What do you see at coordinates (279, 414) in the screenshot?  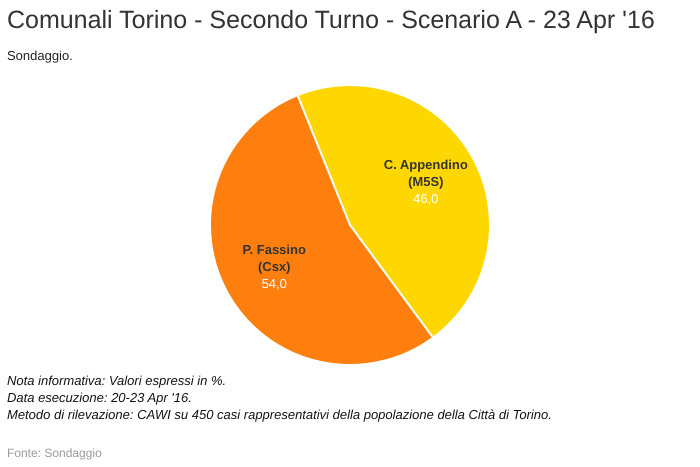 I see `text: Metodo di rilevazione: CAWI su 450 casi rappresentativi della popolazione della Città di Torino.` at bounding box center [279, 414].